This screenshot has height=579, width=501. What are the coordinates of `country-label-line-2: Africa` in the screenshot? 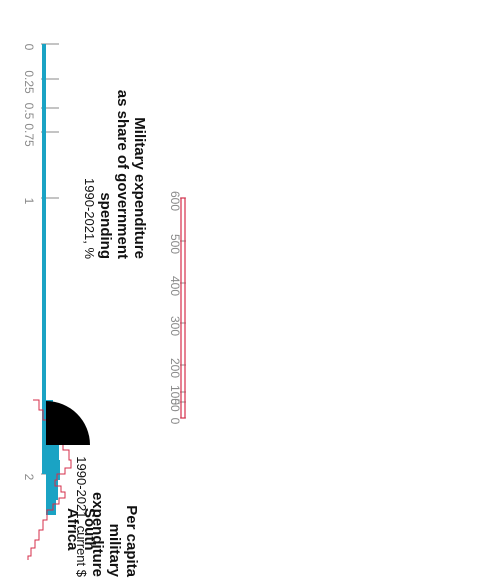 It's located at (72, 529).